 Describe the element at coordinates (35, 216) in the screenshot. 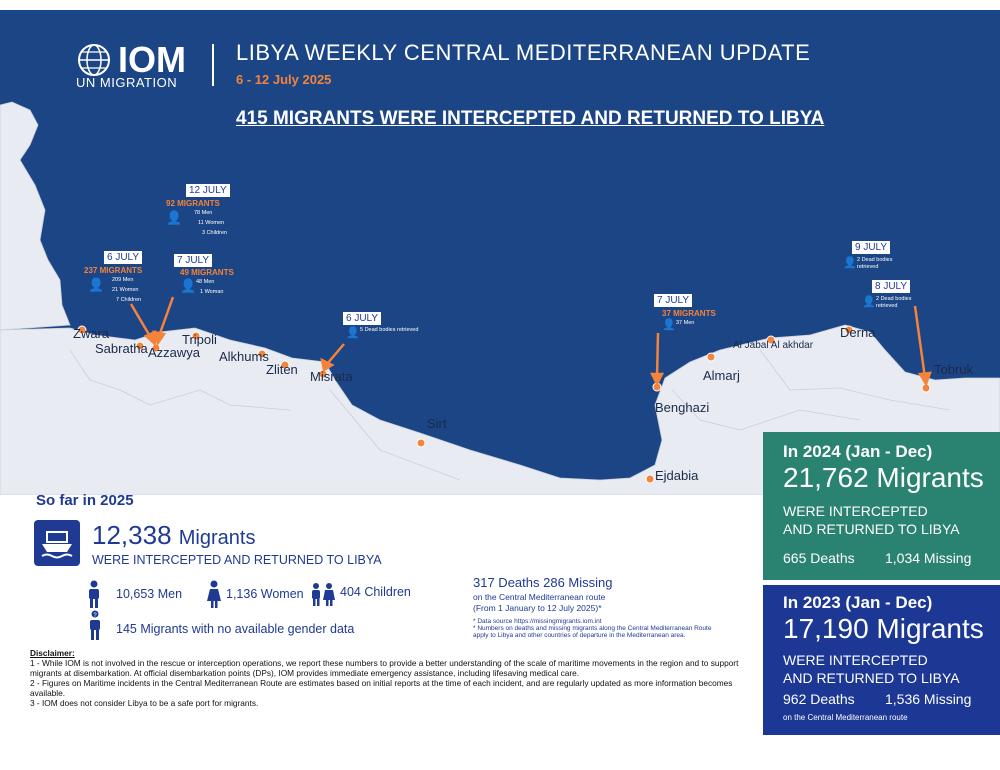

I see `land-tunisia` at that location.